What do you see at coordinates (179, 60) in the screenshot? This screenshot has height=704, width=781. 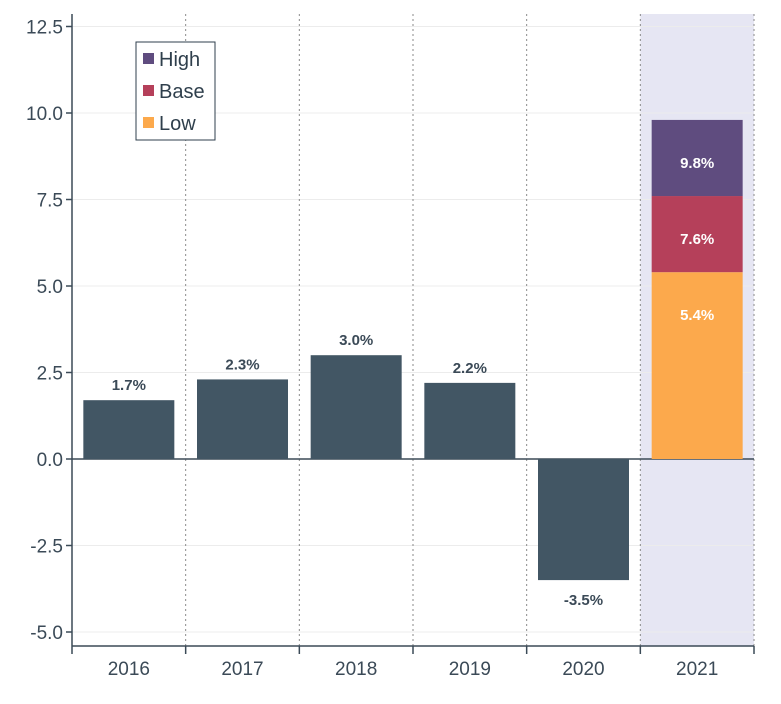 I see `legend-label-high: High` at bounding box center [179, 60].